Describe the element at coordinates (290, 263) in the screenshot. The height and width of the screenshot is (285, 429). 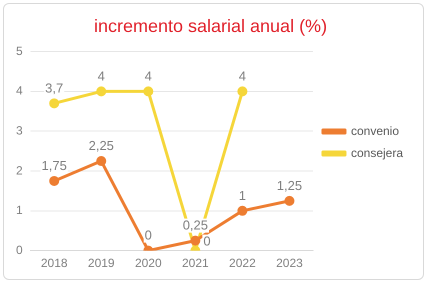
I see `x-tick-label: 2023` at that location.